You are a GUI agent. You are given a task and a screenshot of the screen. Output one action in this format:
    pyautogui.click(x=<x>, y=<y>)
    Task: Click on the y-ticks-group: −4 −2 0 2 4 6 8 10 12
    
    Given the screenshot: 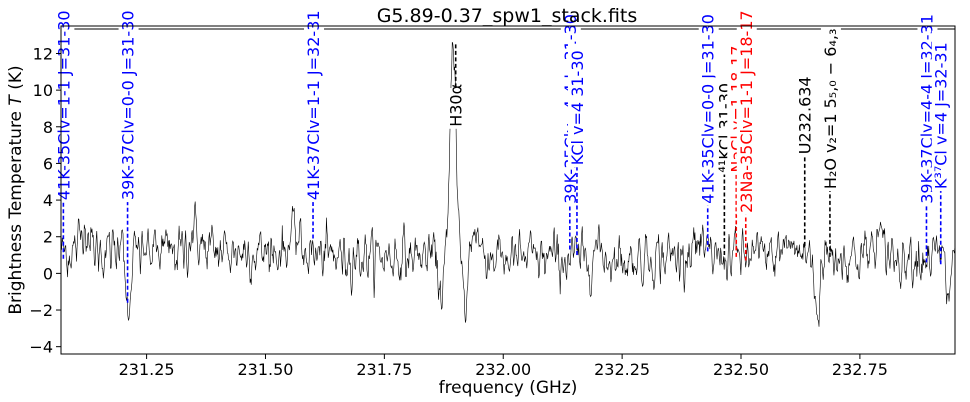 What is the action you would take?
    pyautogui.click(x=45, y=200)
    